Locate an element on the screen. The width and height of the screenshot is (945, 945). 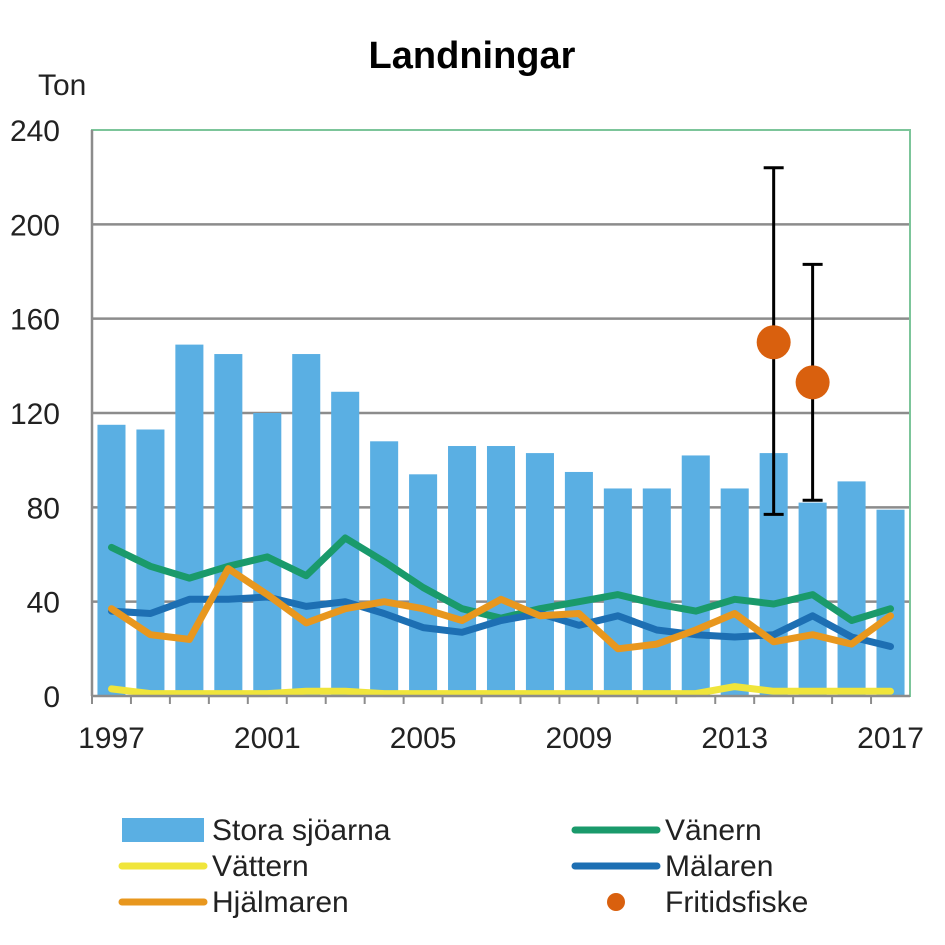
legend-item-v-nern: Vänern is located at coordinates (666, 830).